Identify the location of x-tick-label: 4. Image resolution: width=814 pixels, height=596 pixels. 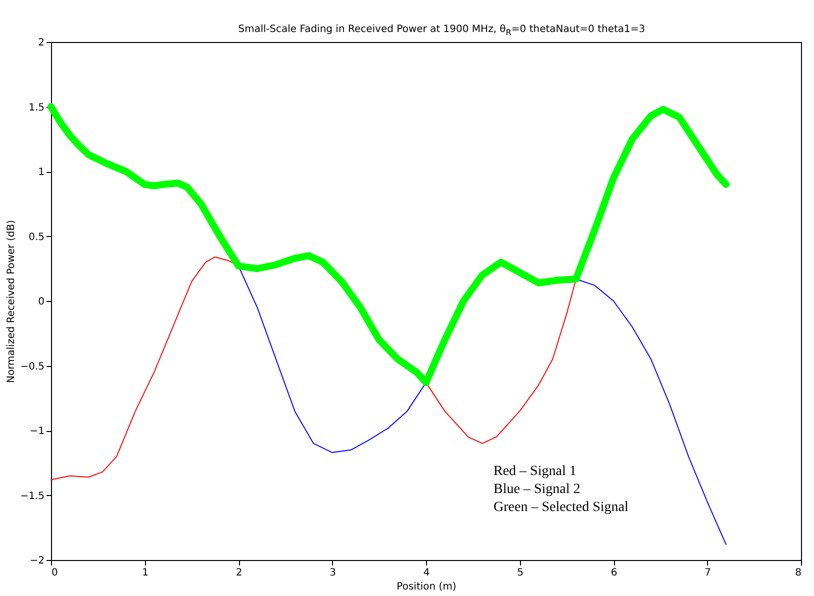
(426, 573).